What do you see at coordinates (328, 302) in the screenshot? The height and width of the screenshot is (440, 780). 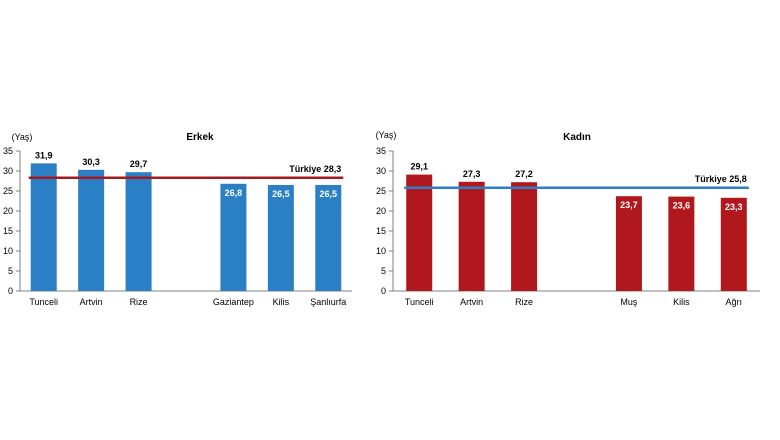 I see `x-tick-label: Şanlıurfa` at bounding box center [328, 302].